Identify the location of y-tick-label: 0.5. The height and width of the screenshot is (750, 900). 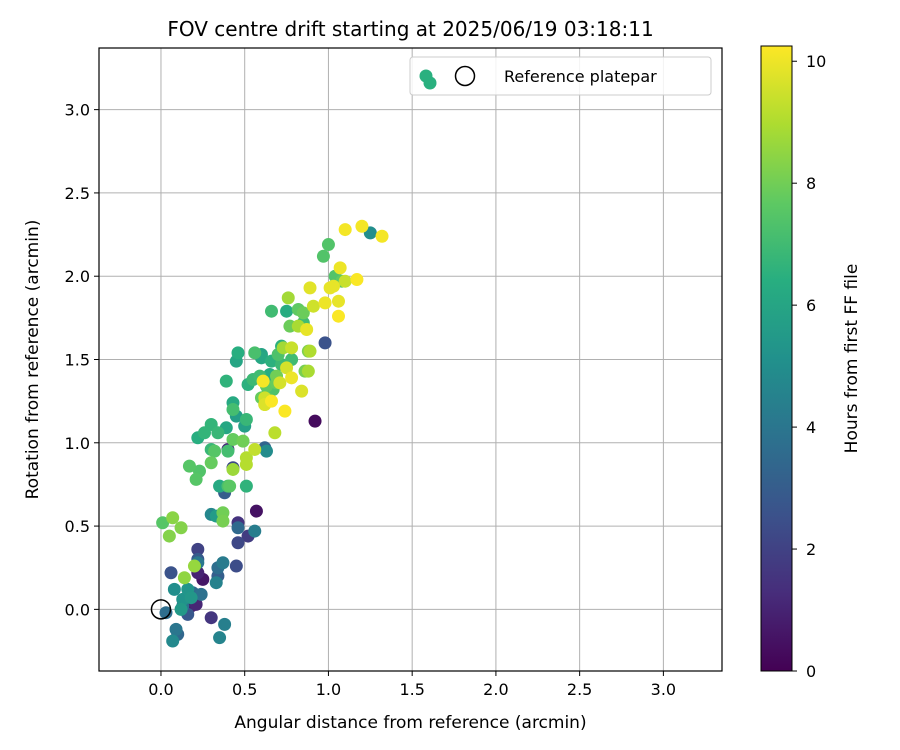
(77, 526).